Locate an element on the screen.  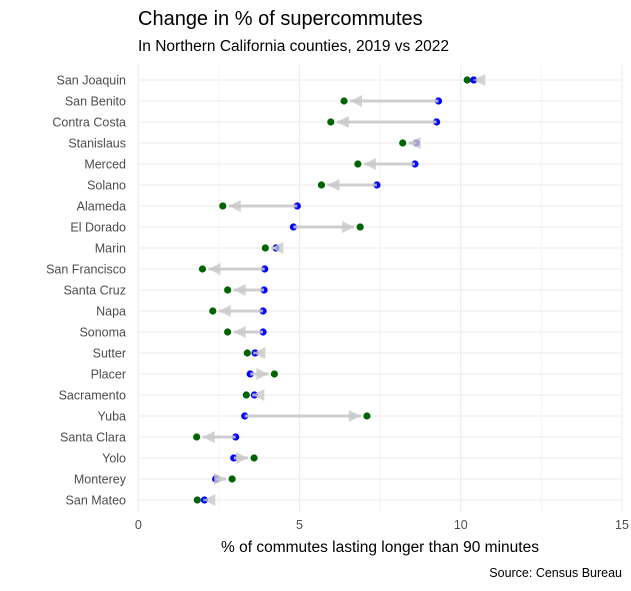
y-tick-label: Solano is located at coordinates (106, 186).